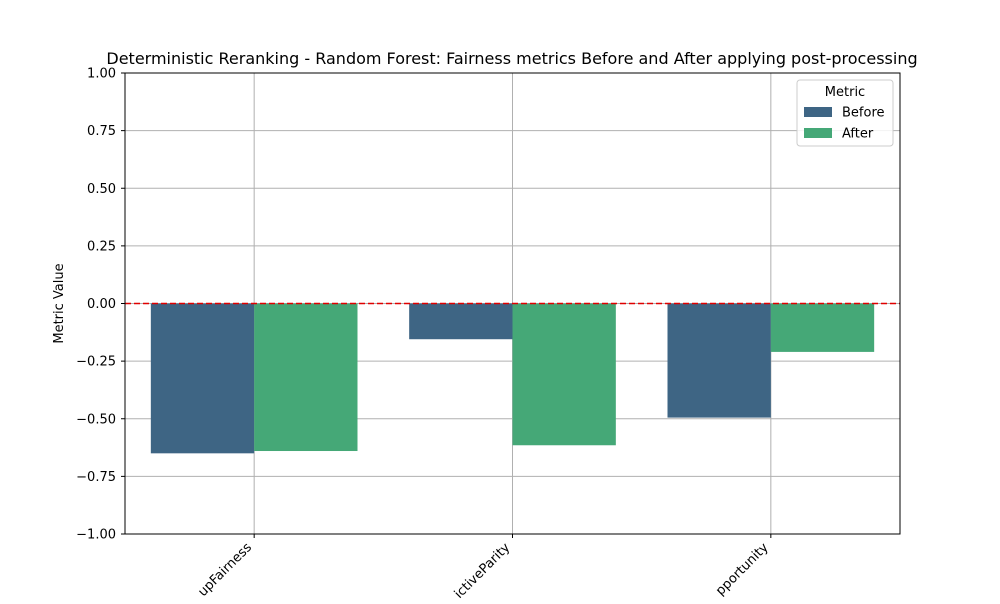 This screenshot has width=1000, height=604. Describe the element at coordinates (96, 477) in the screenshot. I see `y-tick-label: −0.75` at that location.